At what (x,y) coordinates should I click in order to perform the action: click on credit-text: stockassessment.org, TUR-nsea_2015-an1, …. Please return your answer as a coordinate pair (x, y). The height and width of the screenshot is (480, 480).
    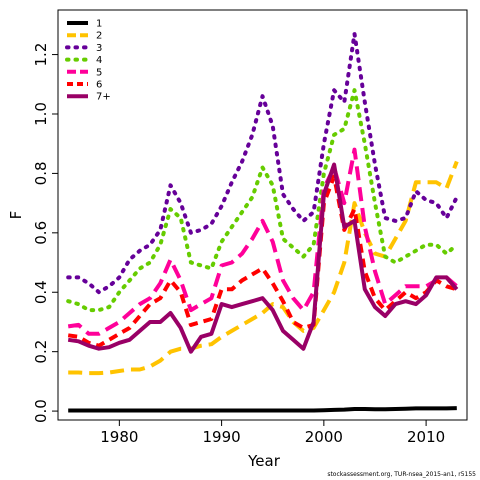
    Looking at the image, I should click on (401, 474).